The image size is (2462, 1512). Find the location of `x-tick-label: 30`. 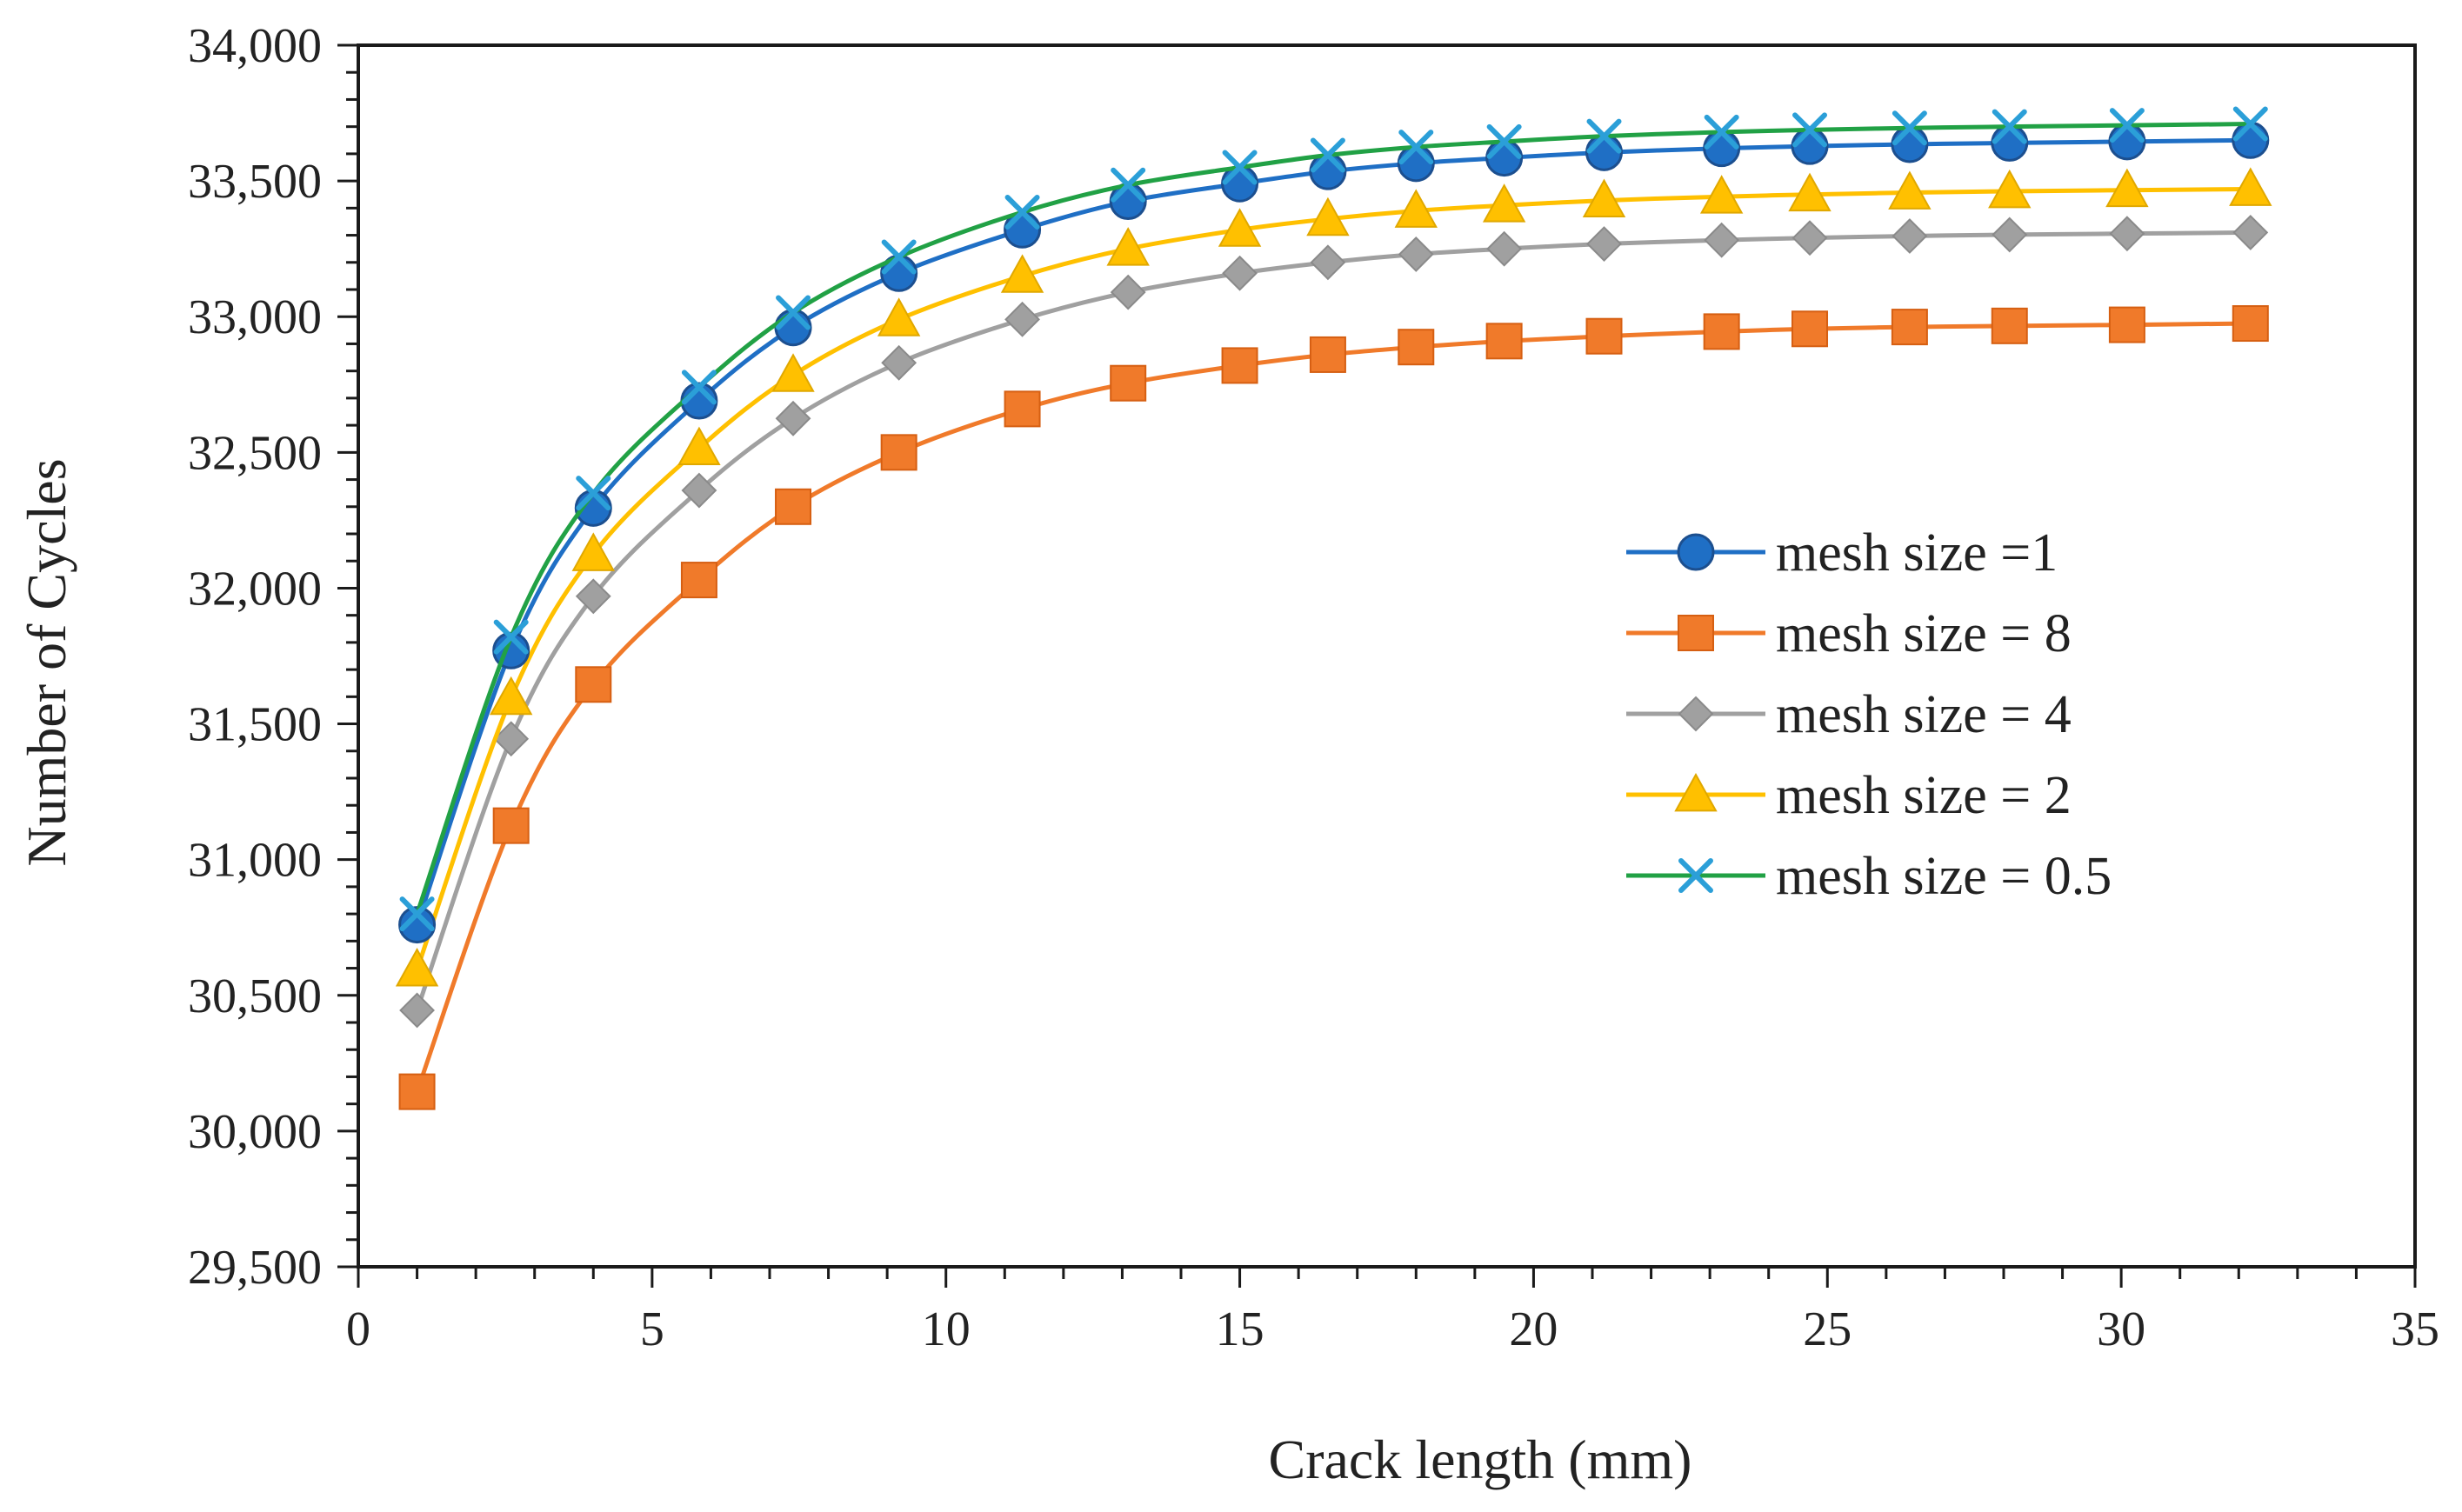

x-tick-label: 30 is located at coordinates (2121, 1329).